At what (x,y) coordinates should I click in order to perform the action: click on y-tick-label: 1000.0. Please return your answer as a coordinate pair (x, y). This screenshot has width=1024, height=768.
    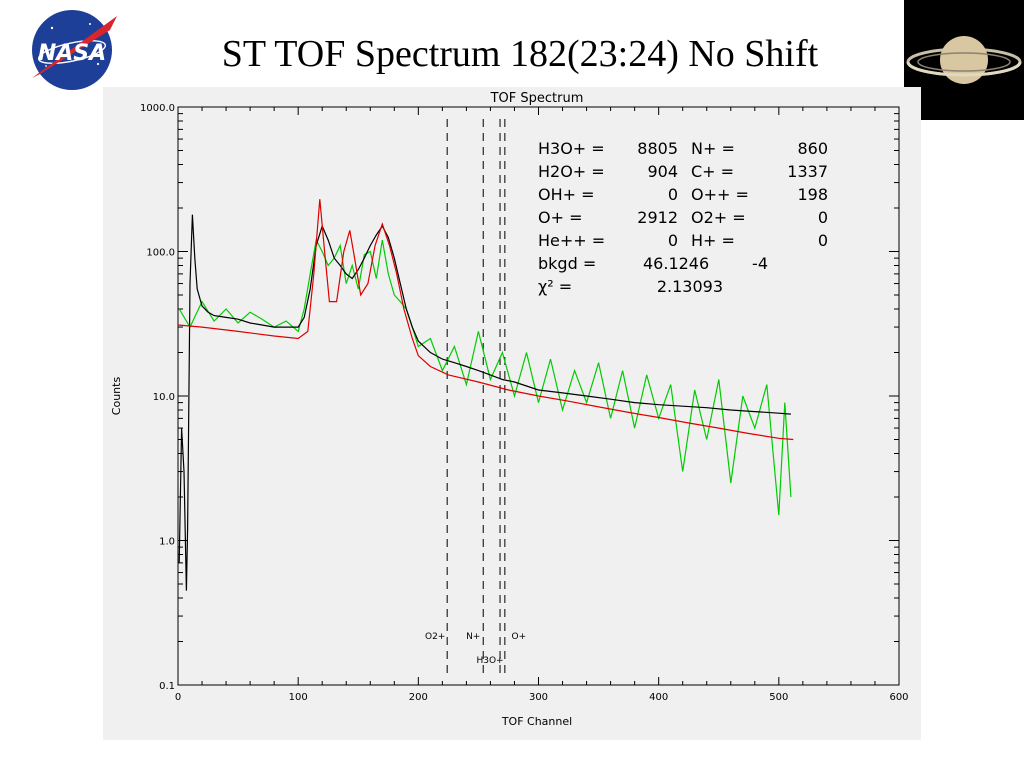
    Looking at the image, I should click on (157, 108).